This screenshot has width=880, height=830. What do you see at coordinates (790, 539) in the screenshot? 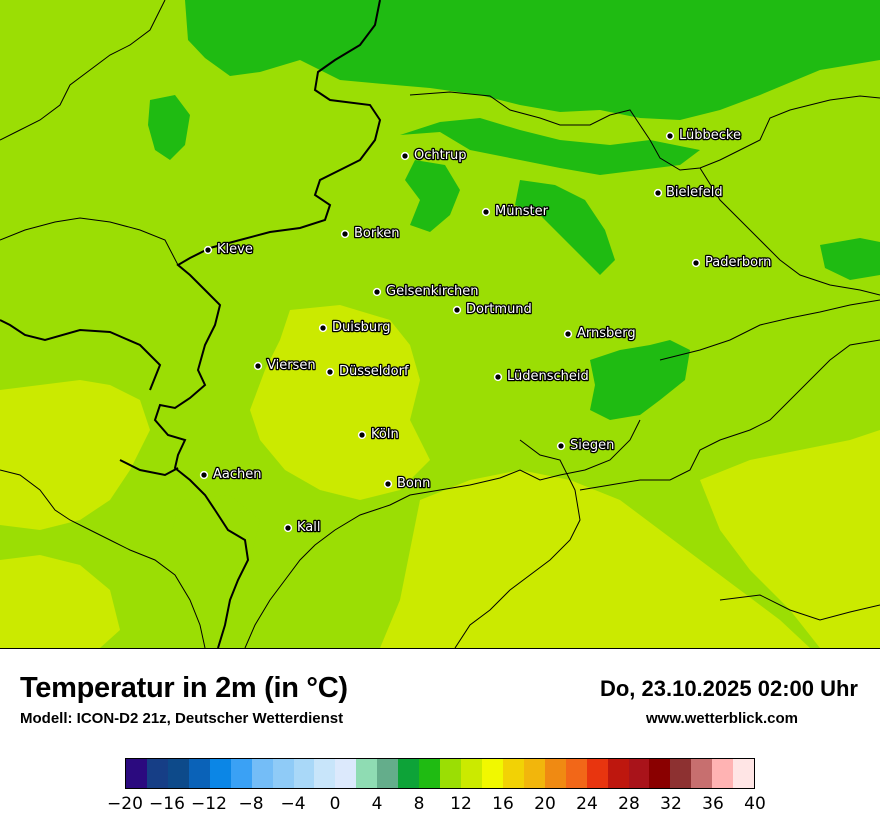
I see `field-yellow-southeast` at bounding box center [790, 539].